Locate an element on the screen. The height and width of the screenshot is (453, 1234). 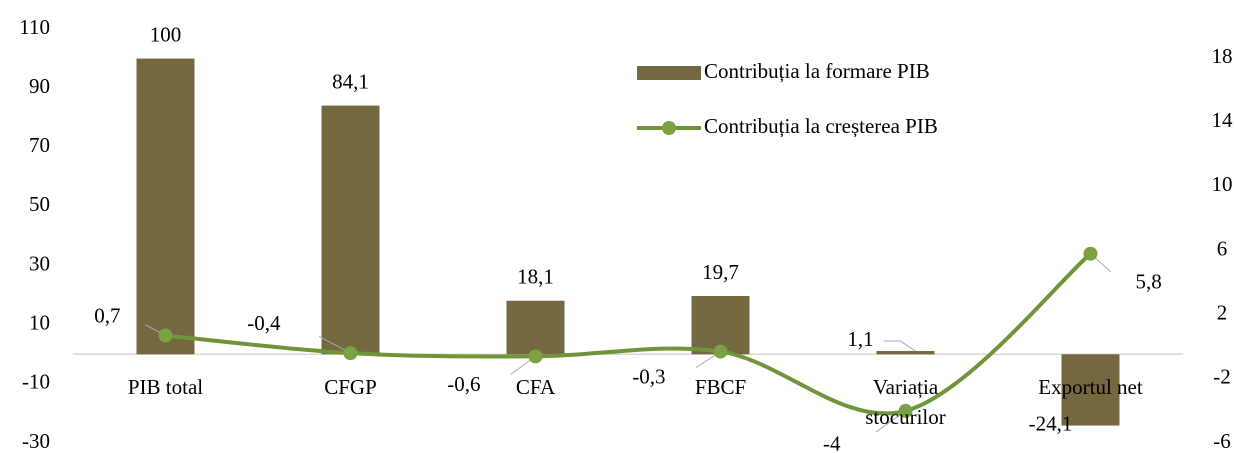
x-tick-label: Variația stocurilor is located at coordinates (905, 402).